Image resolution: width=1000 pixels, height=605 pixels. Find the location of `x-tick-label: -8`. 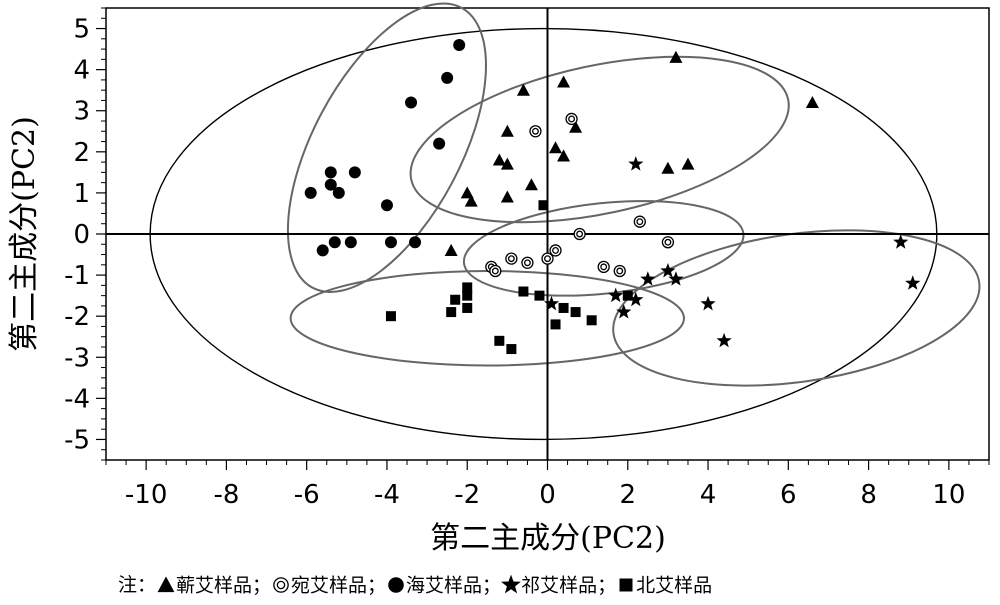

x-tick-label: -8 is located at coordinates (226, 495).